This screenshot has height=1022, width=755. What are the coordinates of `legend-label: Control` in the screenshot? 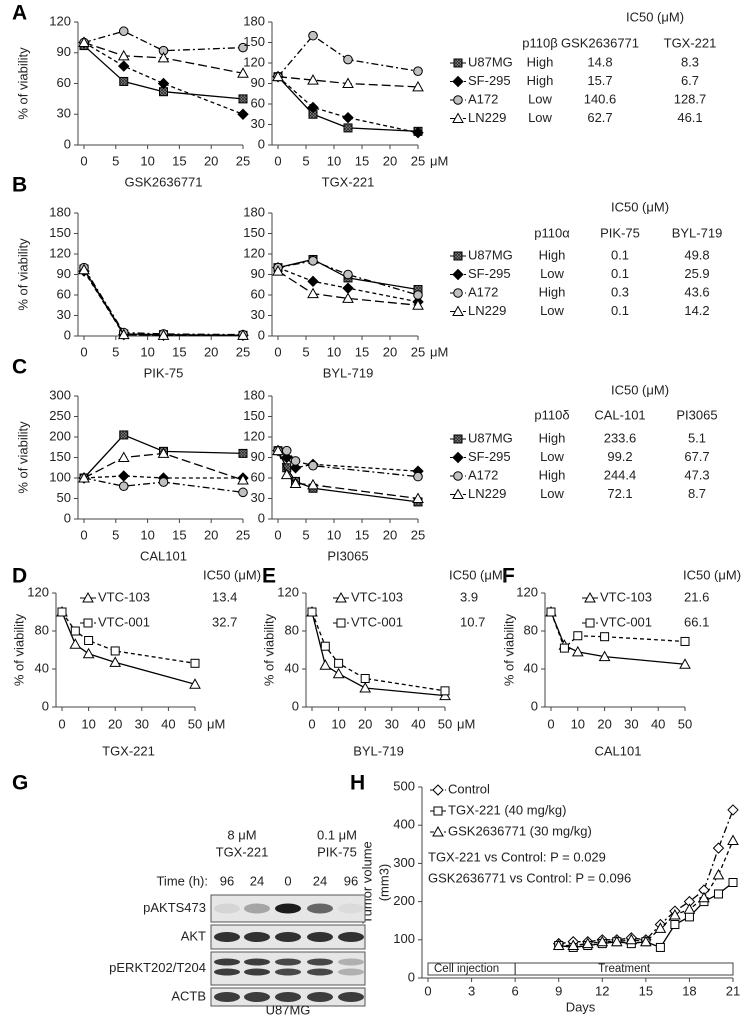 It's located at (469, 788).